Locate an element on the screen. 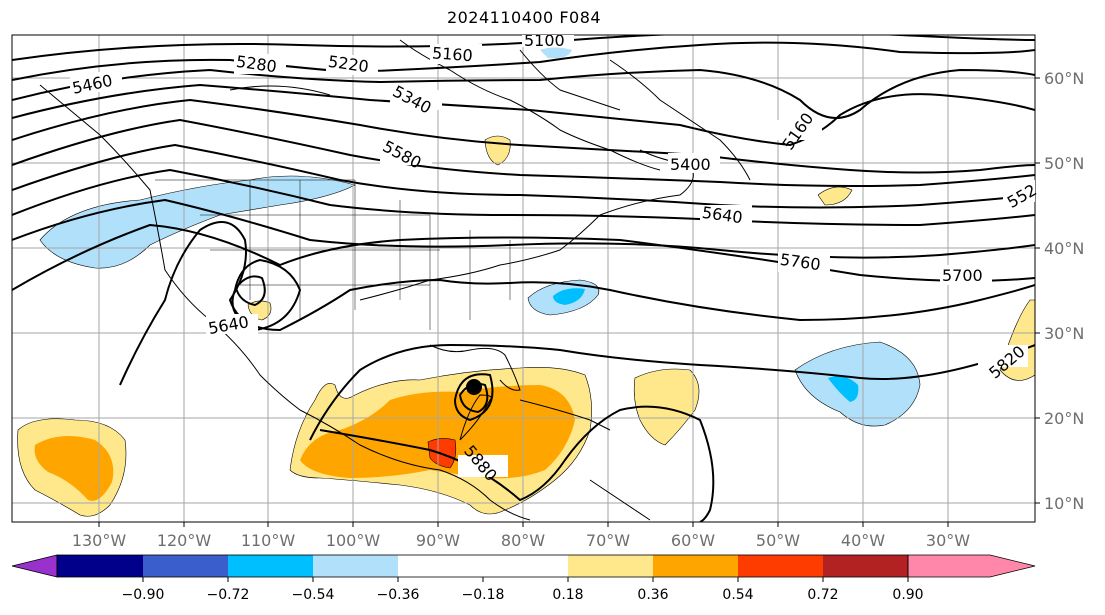  lat-label: 60°N is located at coordinates (1064, 78).